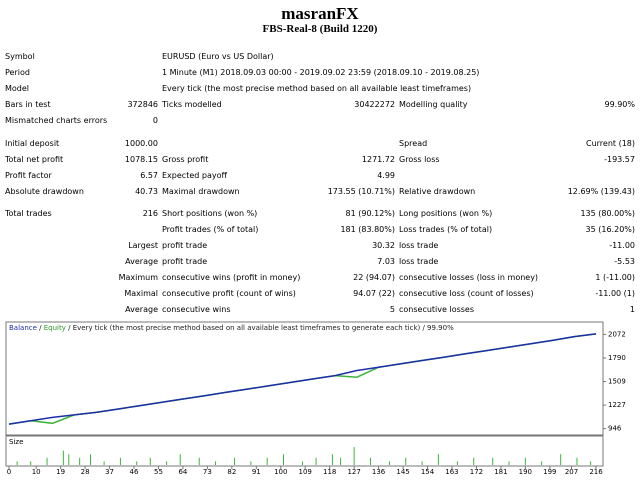 The height and width of the screenshot is (480, 640). I want to click on x-tick-label: 145, so click(402, 472).